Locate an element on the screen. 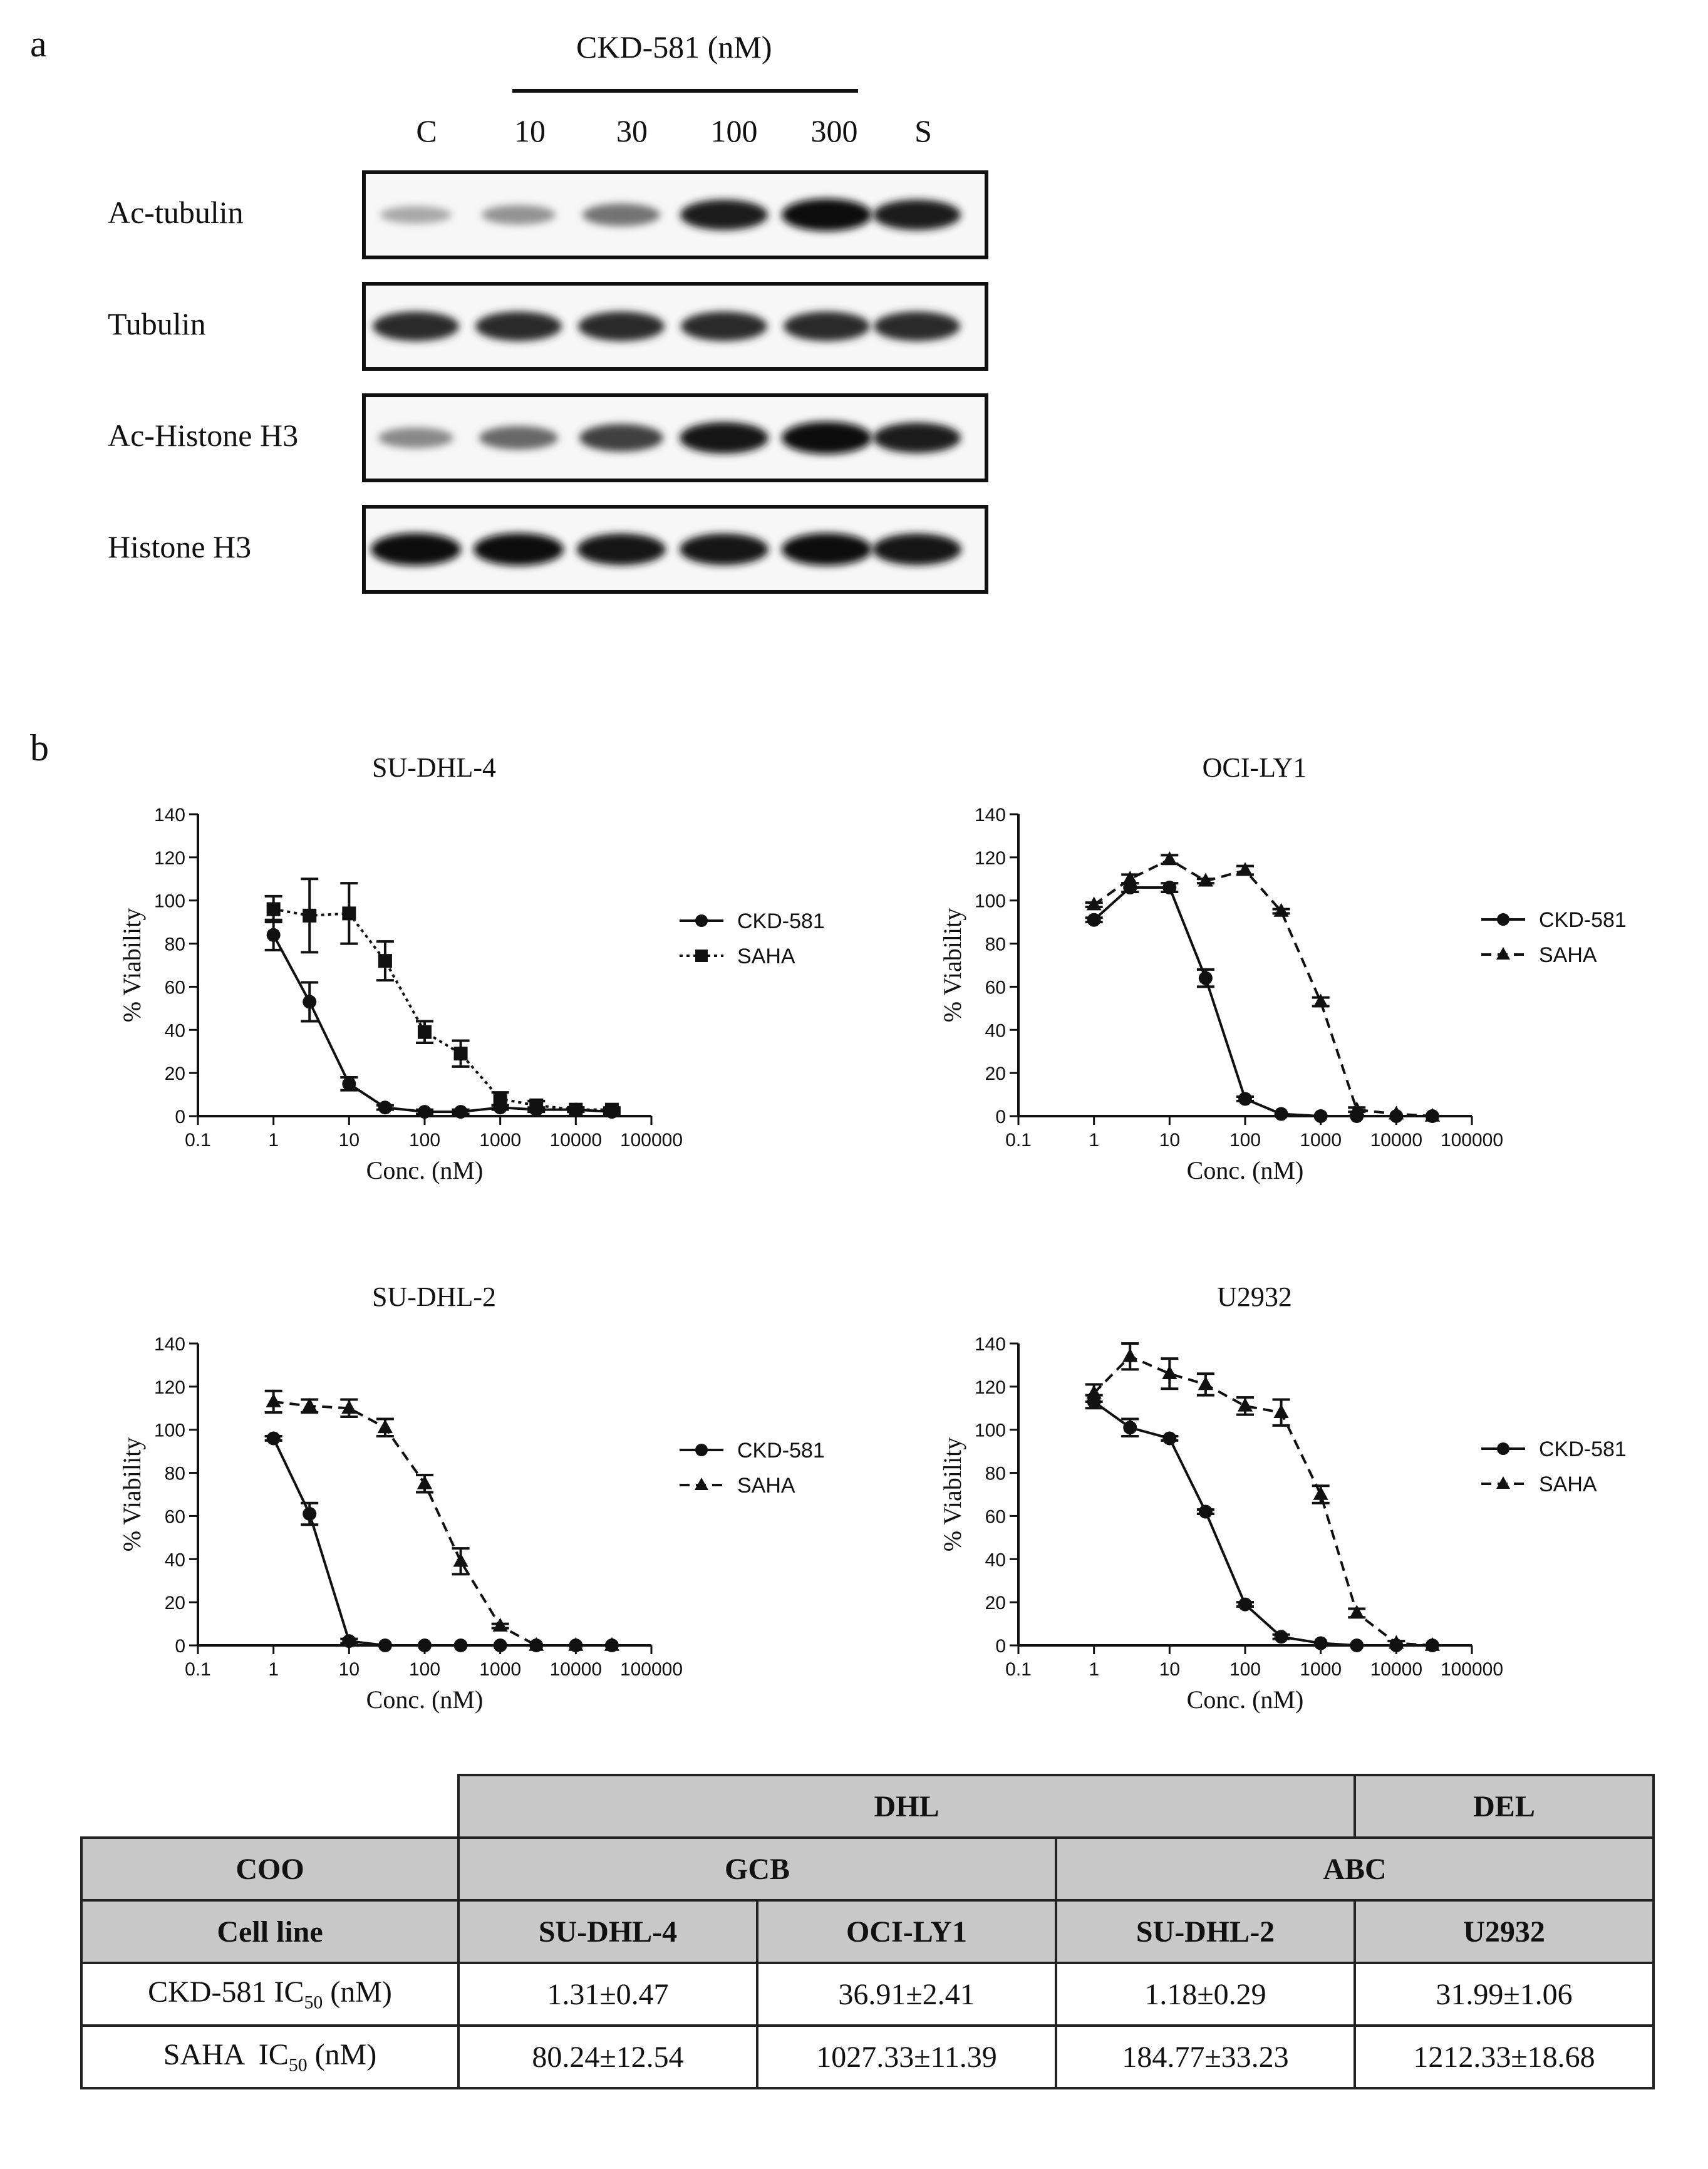 The height and width of the screenshot is (2169, 1708). cell-line-header: U2932 is located at coordinates (1504, 1932).